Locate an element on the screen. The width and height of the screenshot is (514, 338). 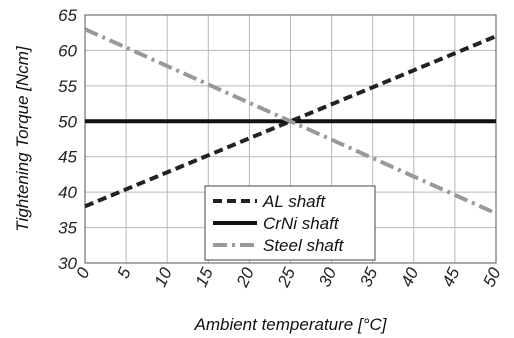
x-tick-label: 30 is located at coordinates (327, 277).